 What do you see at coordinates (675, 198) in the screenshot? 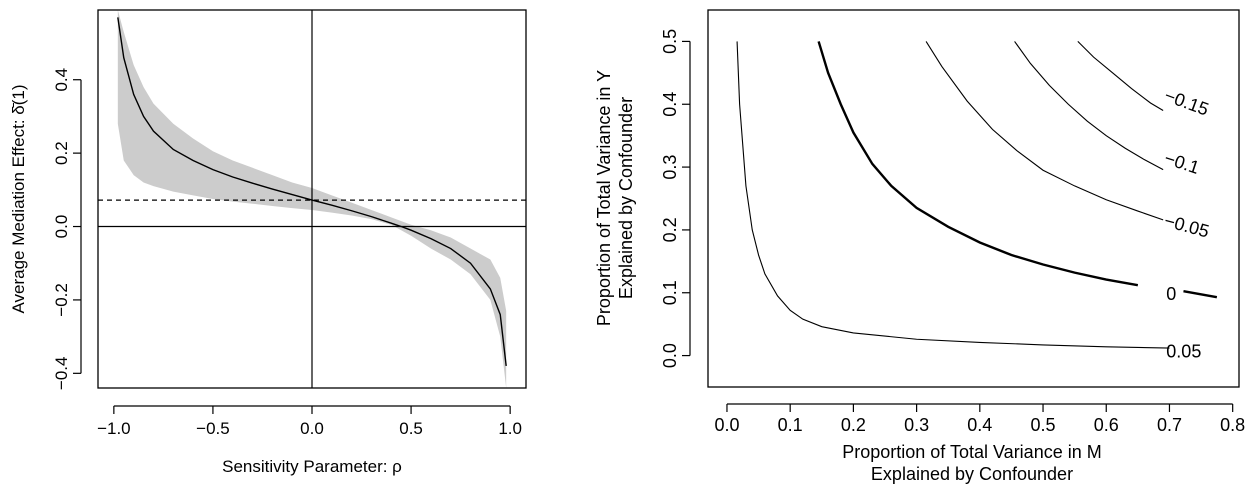
I see `right-y-axis: 0.0 0.1 0.2 0.3 0.4 0.5` at bounding box center [675, 198].